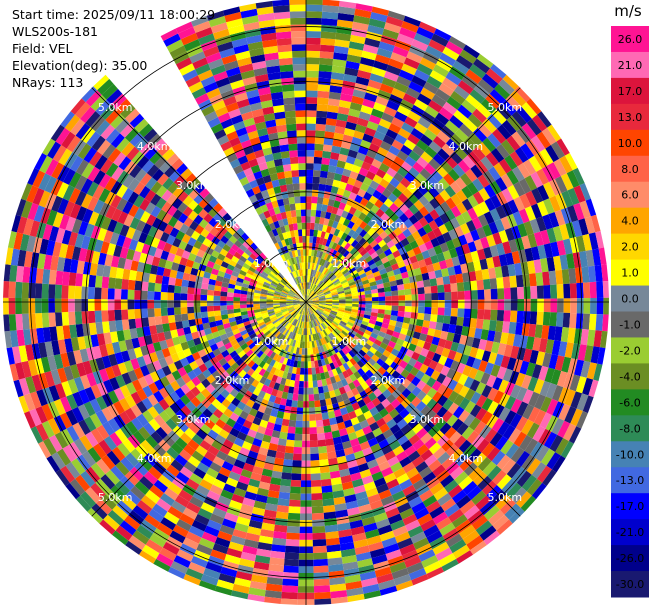 This screenshot has width=650, height=610. Describe the element at coordinates (48, 82) in the screenshot. I see `nrays-text: NRays: 113` at that location.